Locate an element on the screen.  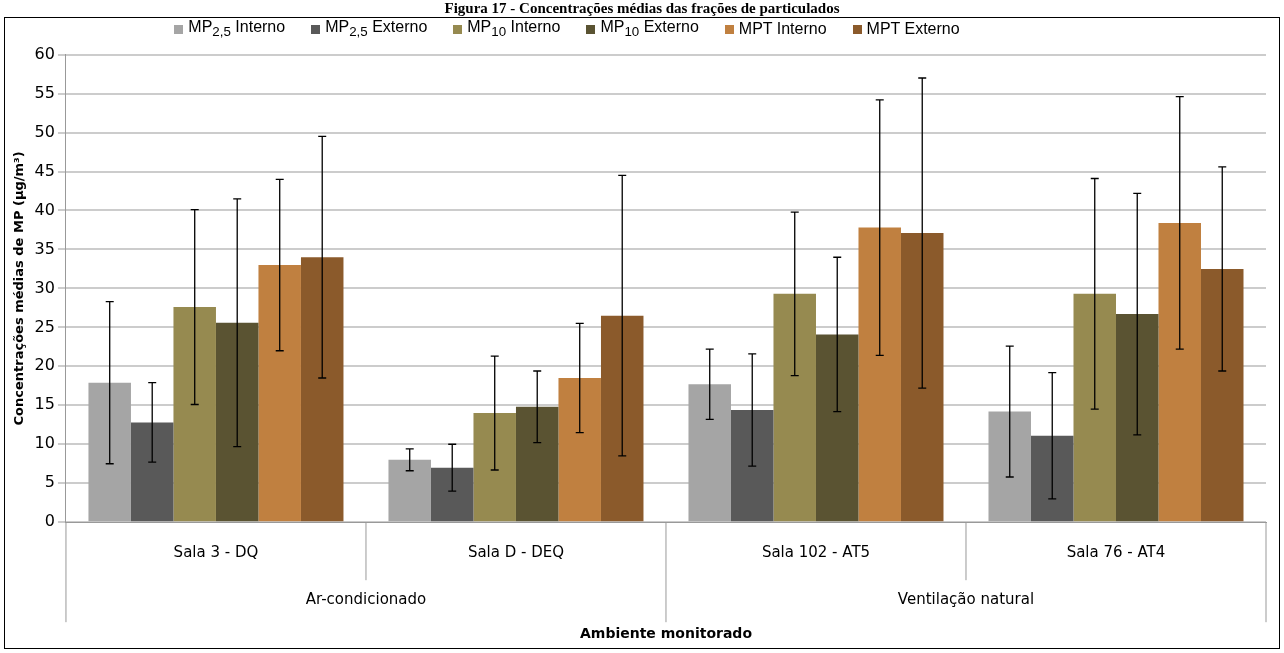
y-tick-label: 55 is located at coordinates (44, 92).